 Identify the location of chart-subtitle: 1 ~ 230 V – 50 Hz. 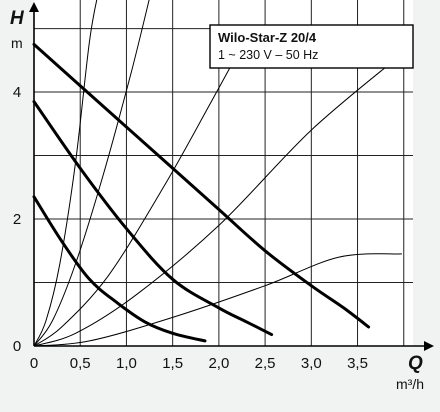
(268, 55).